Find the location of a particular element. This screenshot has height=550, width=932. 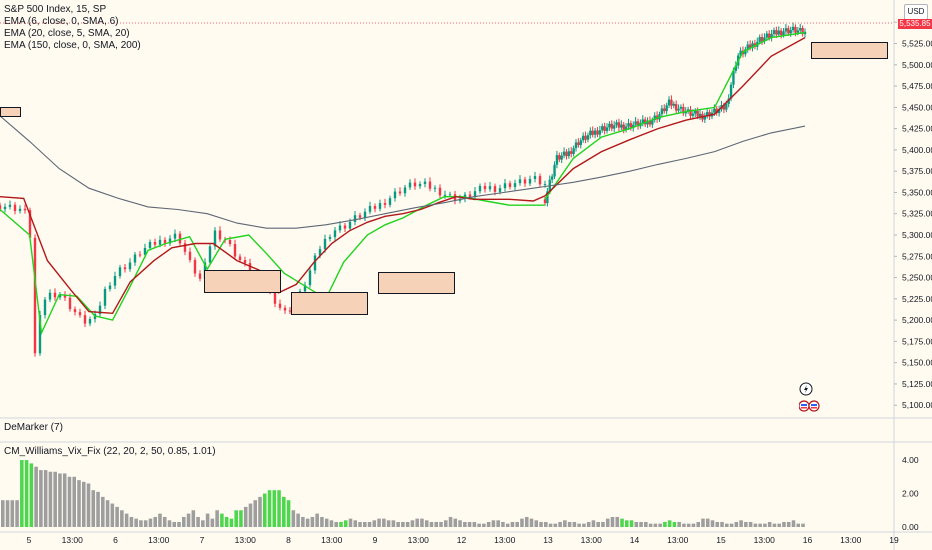

y-tick-label-16: 5,150.00 is located at coordinates (917, 363).